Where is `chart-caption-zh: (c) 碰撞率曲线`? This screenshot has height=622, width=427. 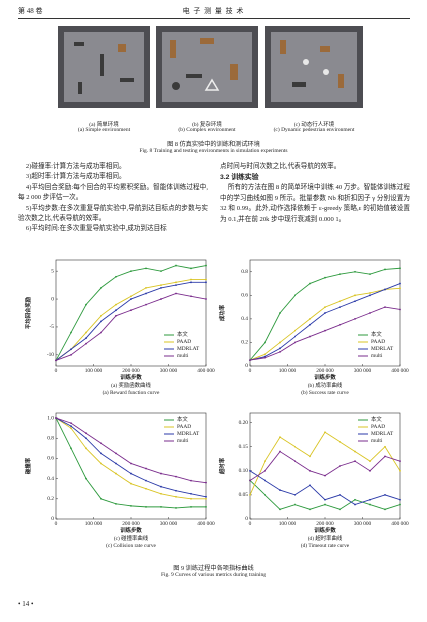
chart-caption-zh: (c) 碰撞率曲线 is located at coordinates (131, 538).